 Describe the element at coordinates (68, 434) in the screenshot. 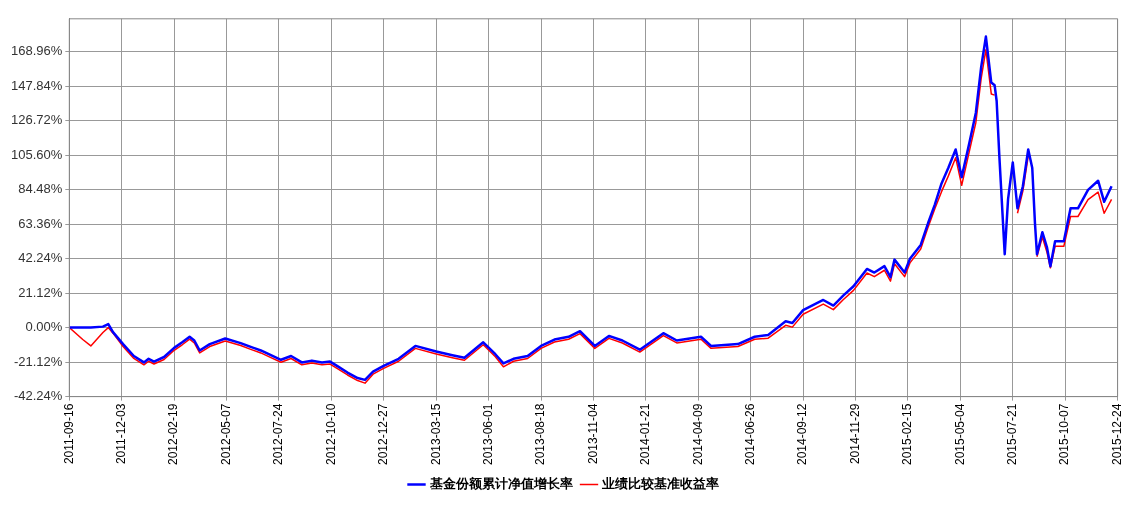

I see `x-tick-label: 2011-09-16` at that location.